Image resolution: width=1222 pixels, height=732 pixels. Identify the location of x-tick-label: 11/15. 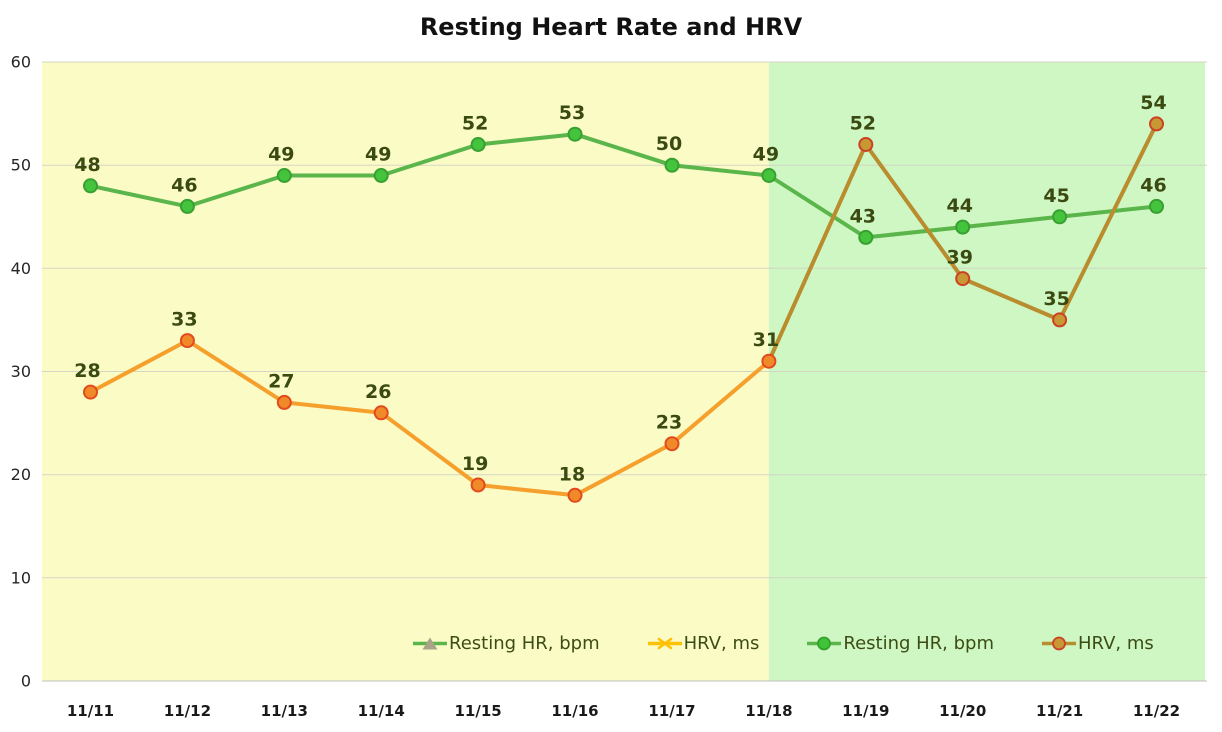
(477, 711).